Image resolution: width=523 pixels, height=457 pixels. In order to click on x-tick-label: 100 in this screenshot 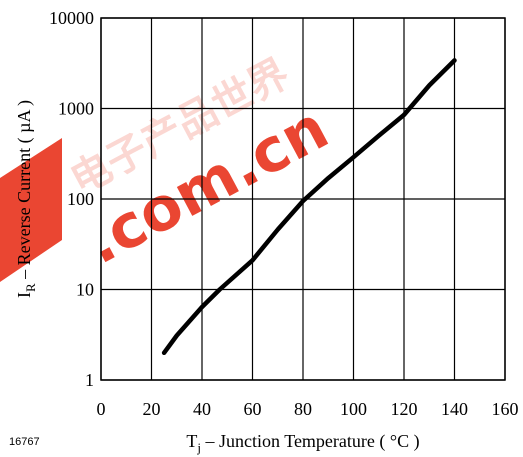, I will do `click(353, 409)`.